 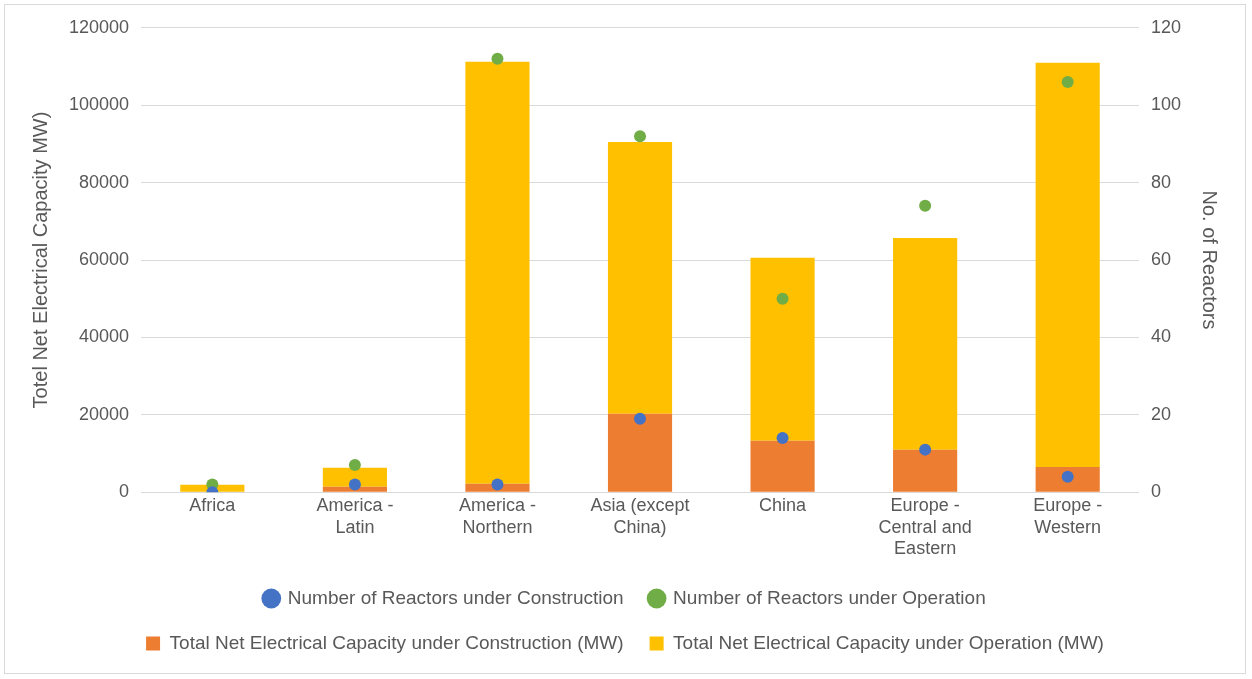 I want to click on y-axis-title: Totel Net Electrical Capacity MW), so click(x=39, y=260).